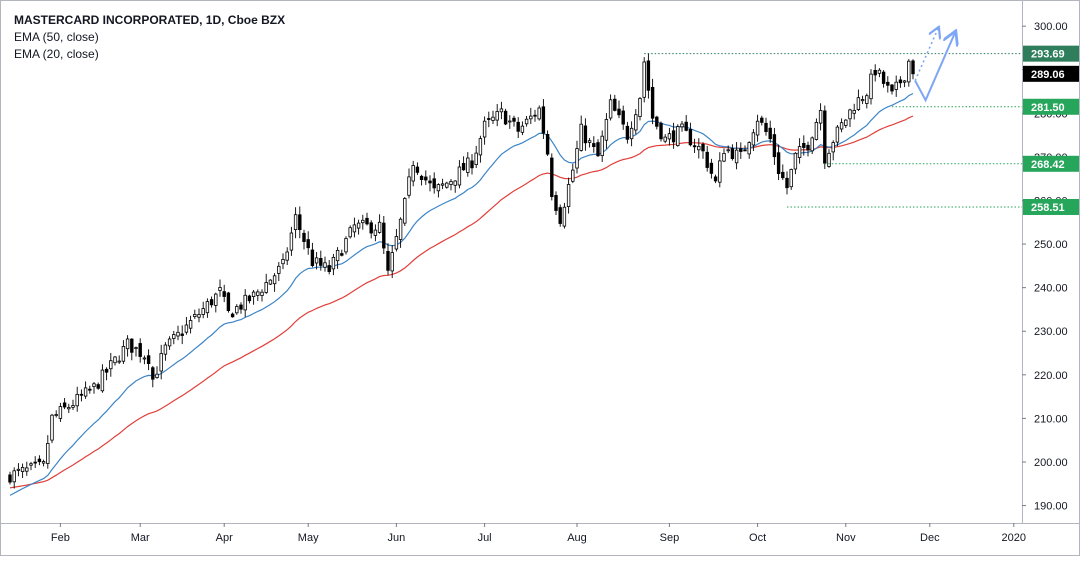 Image resolution: width=1080 pixels, height=561 pixels. Describe the element at coordinates (1051, 507) in the screenshot. I see `y-tick-label: 190.00` at that location.